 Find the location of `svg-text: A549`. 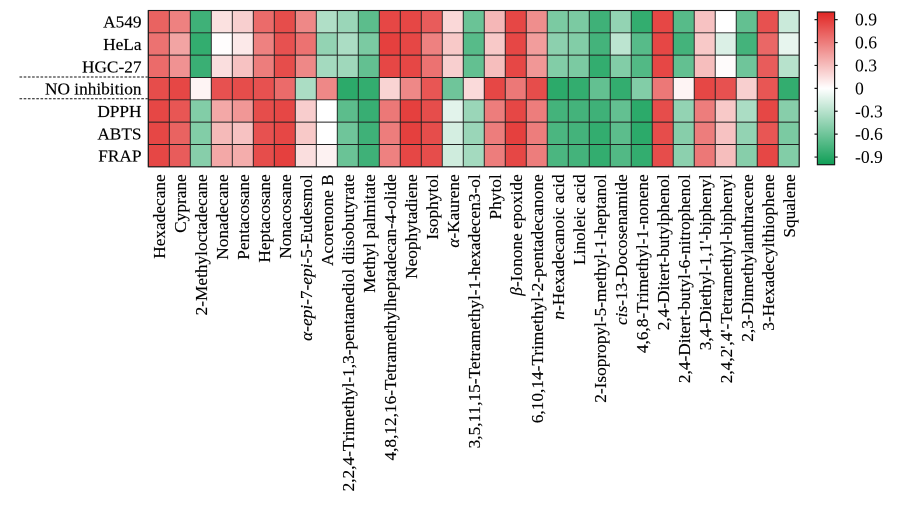

svg-text: A549 is located at coordinates (122, 22).